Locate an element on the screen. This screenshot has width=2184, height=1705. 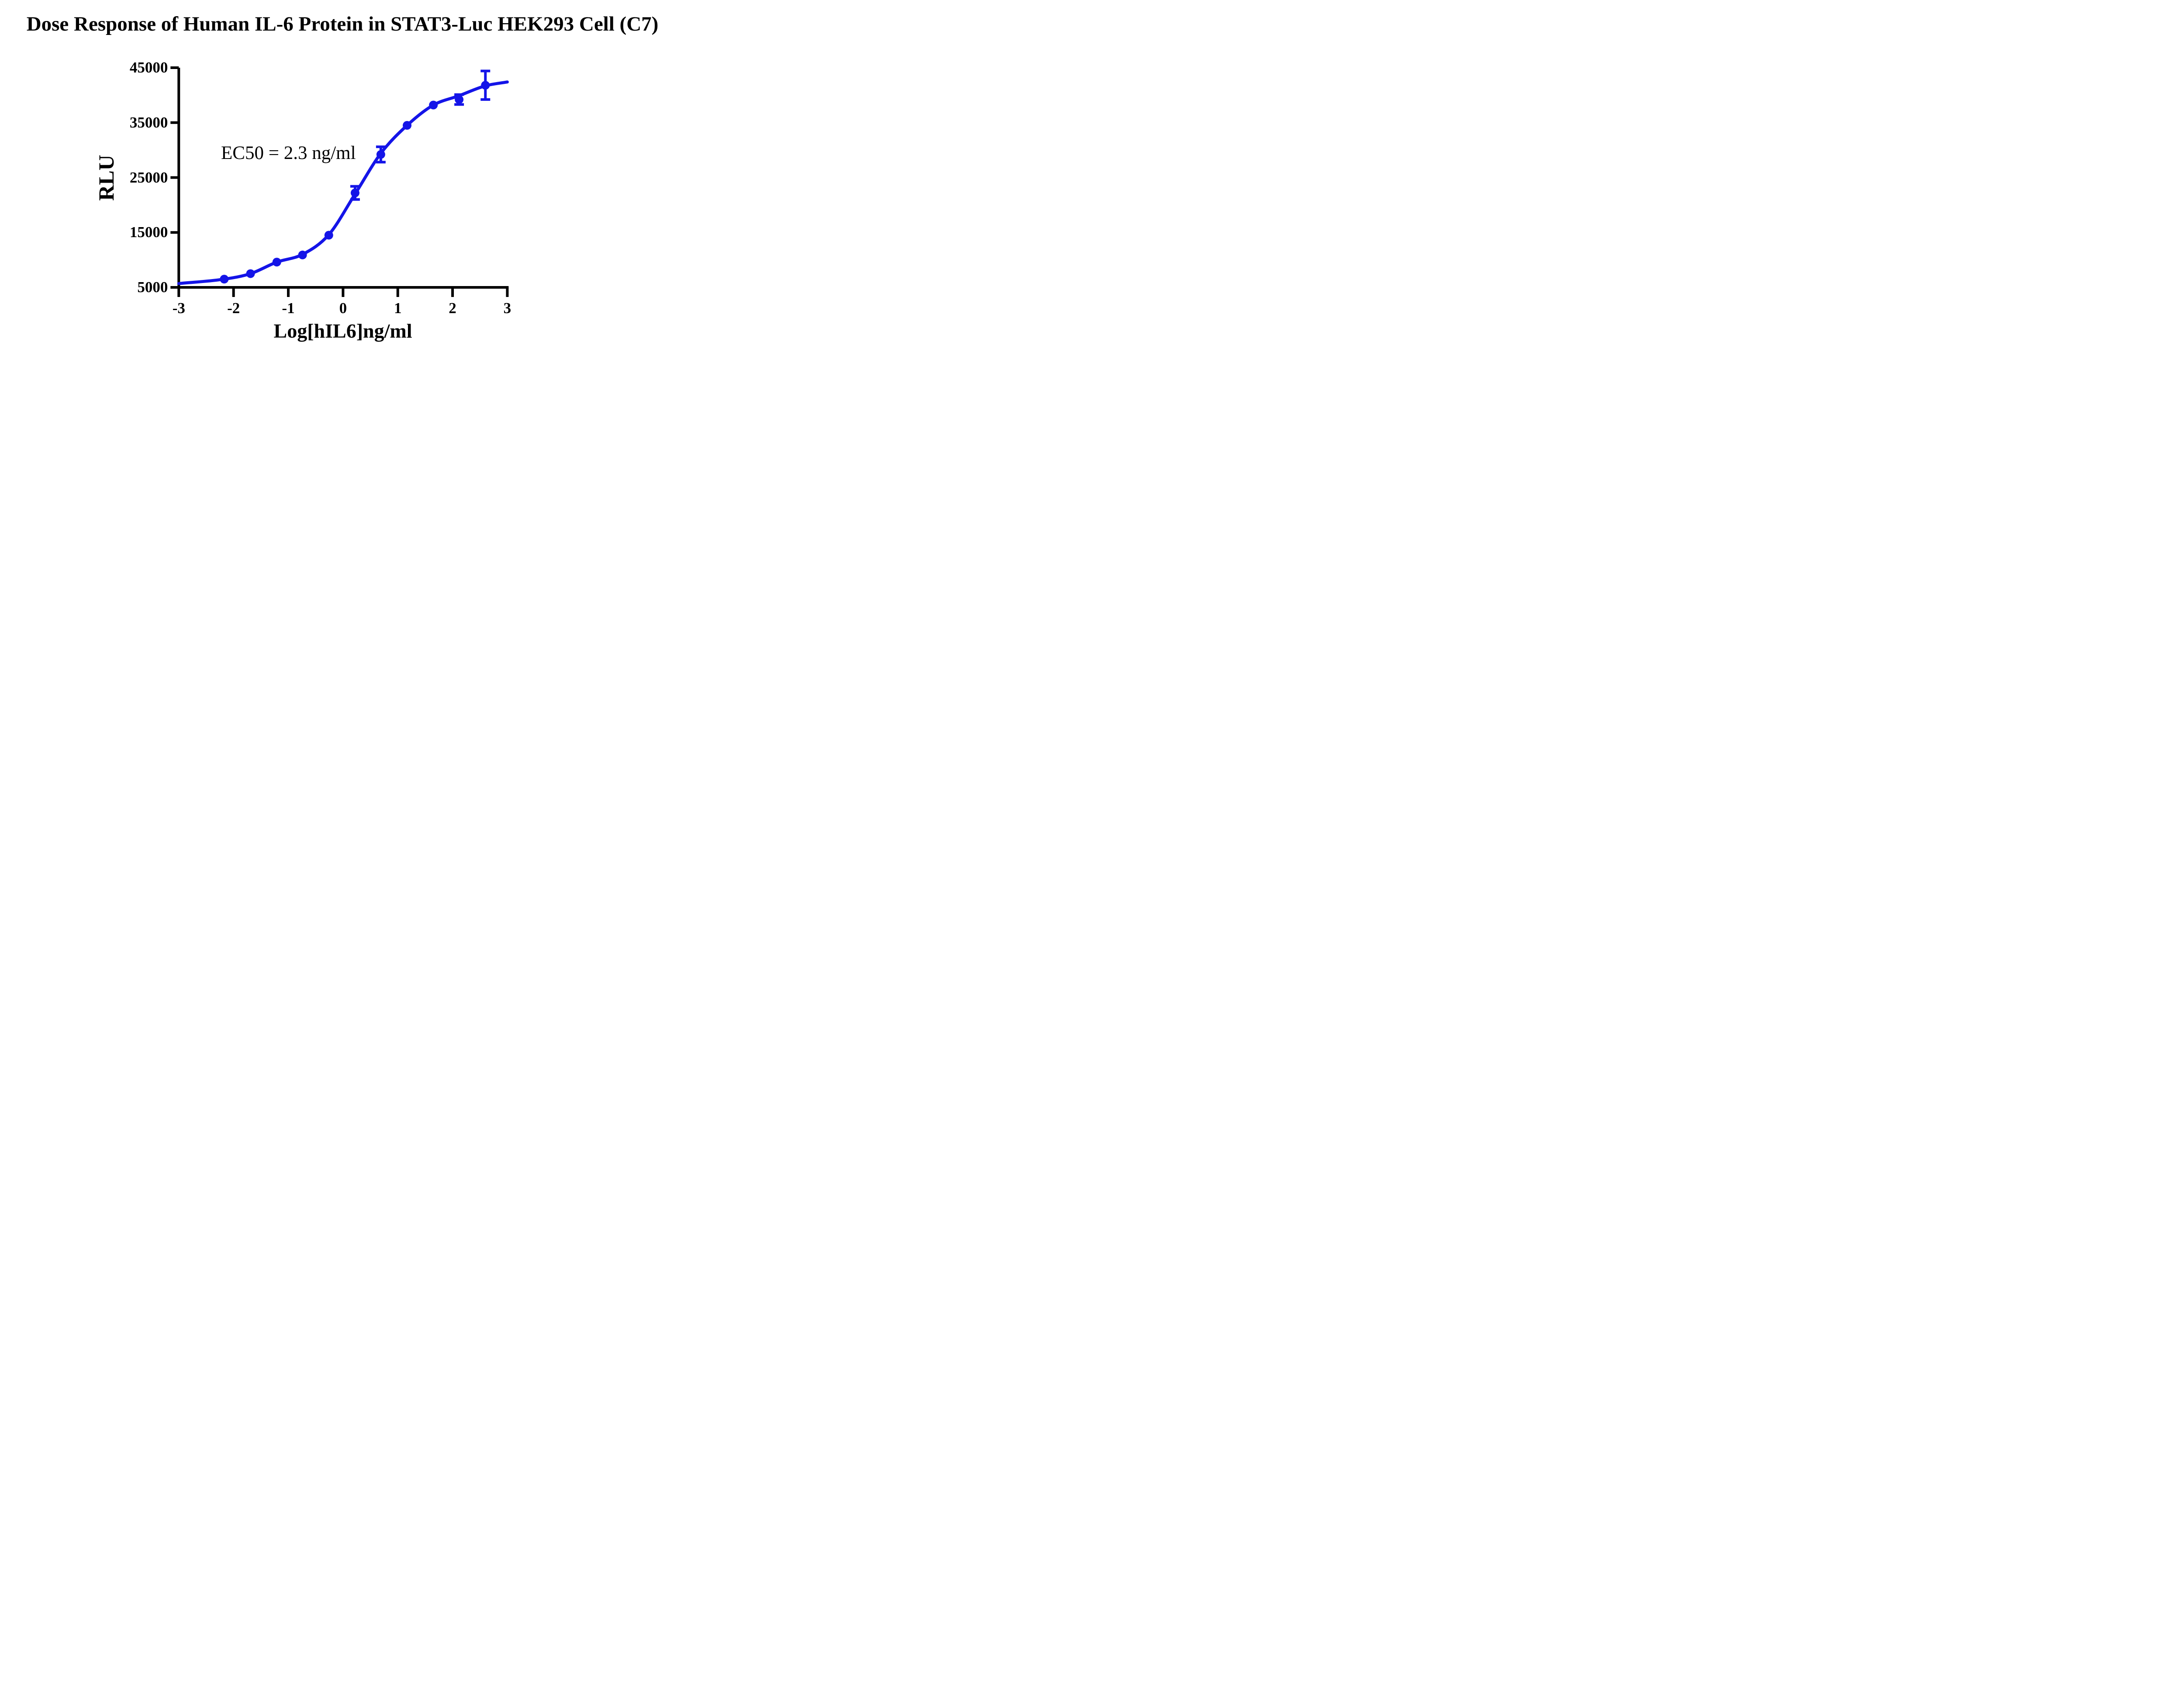
x-axis-title: Log[hIL6]ng/ml is located at coordinates (342, 331).